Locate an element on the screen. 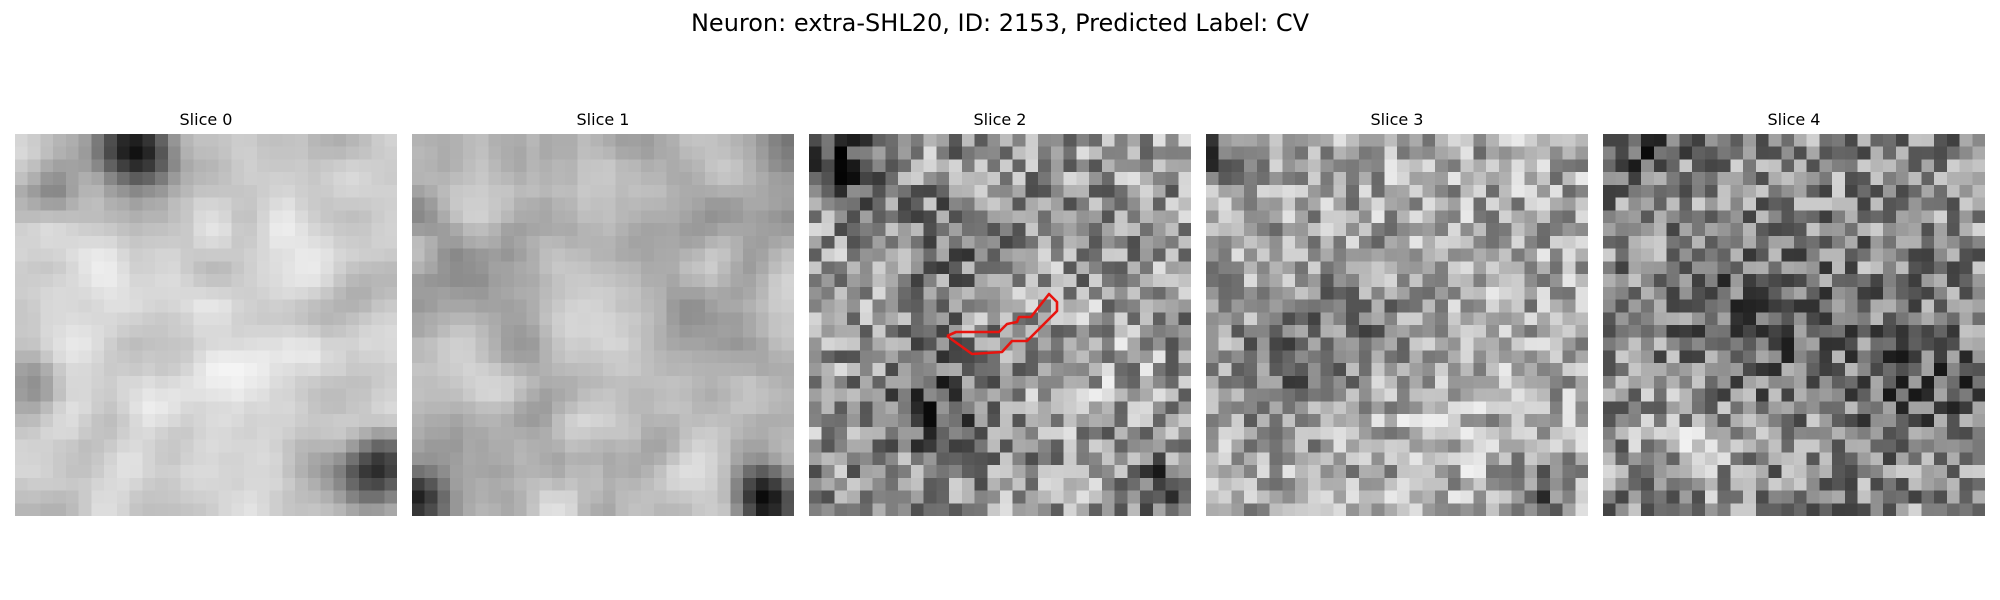 Image resolution: width=2000 pixels, height=600 pixels. slice-4-image is located at coordinates (1794, 325).